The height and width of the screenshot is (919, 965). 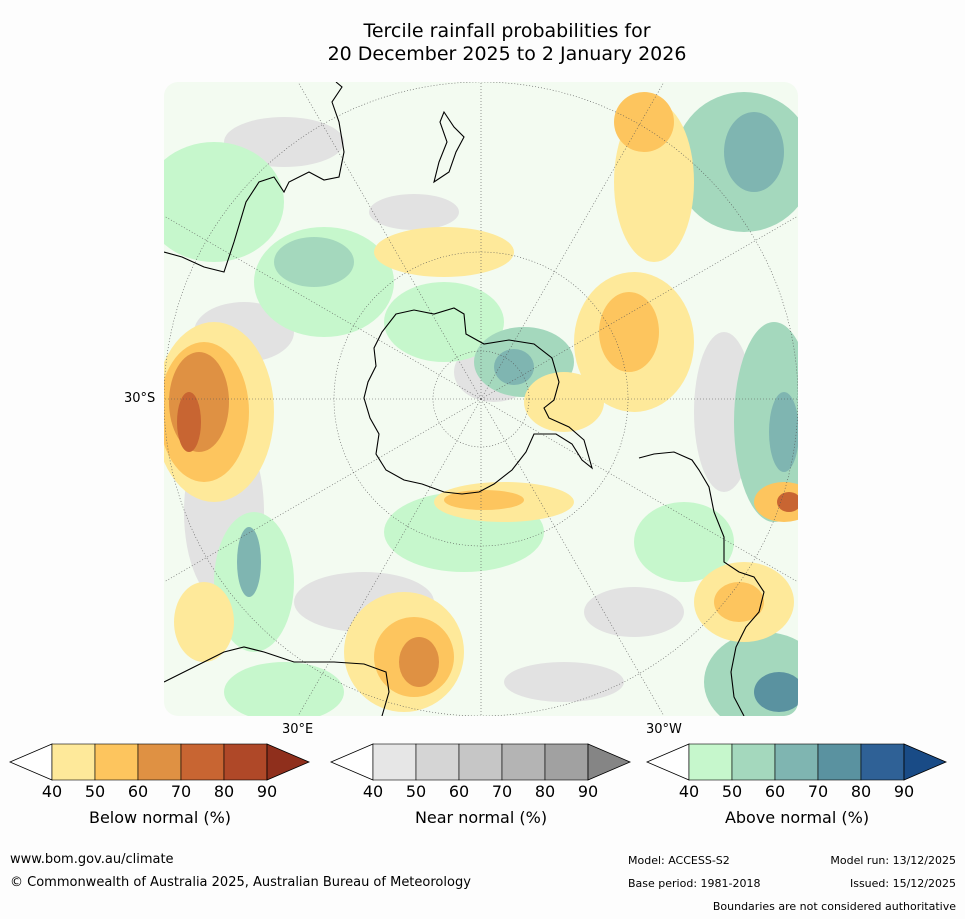 What do you see at coordinates (507, 54) in the screenshot?
I see `title-line-2: 20 December 2025 to 2 January 2026` at bounding box center [507, 54].